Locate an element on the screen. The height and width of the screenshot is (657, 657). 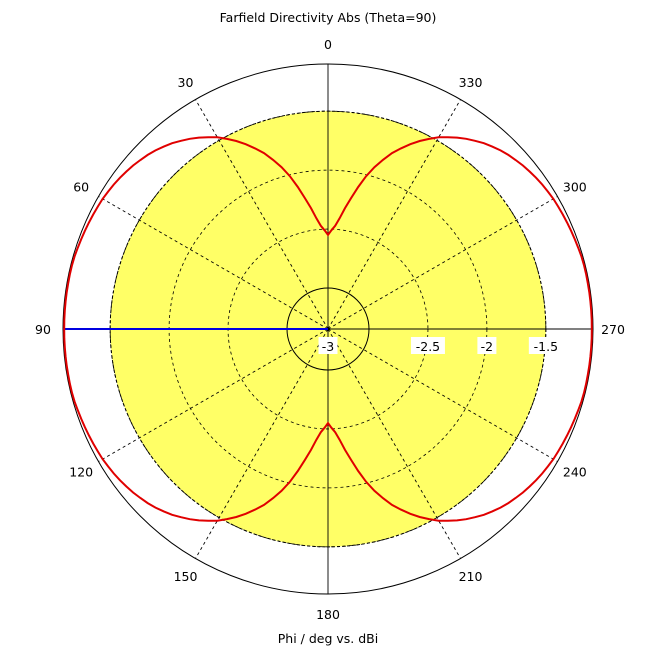
chart-title: Farfield Directivity Abs (Theta=90) is located at coordinates (328, 17).